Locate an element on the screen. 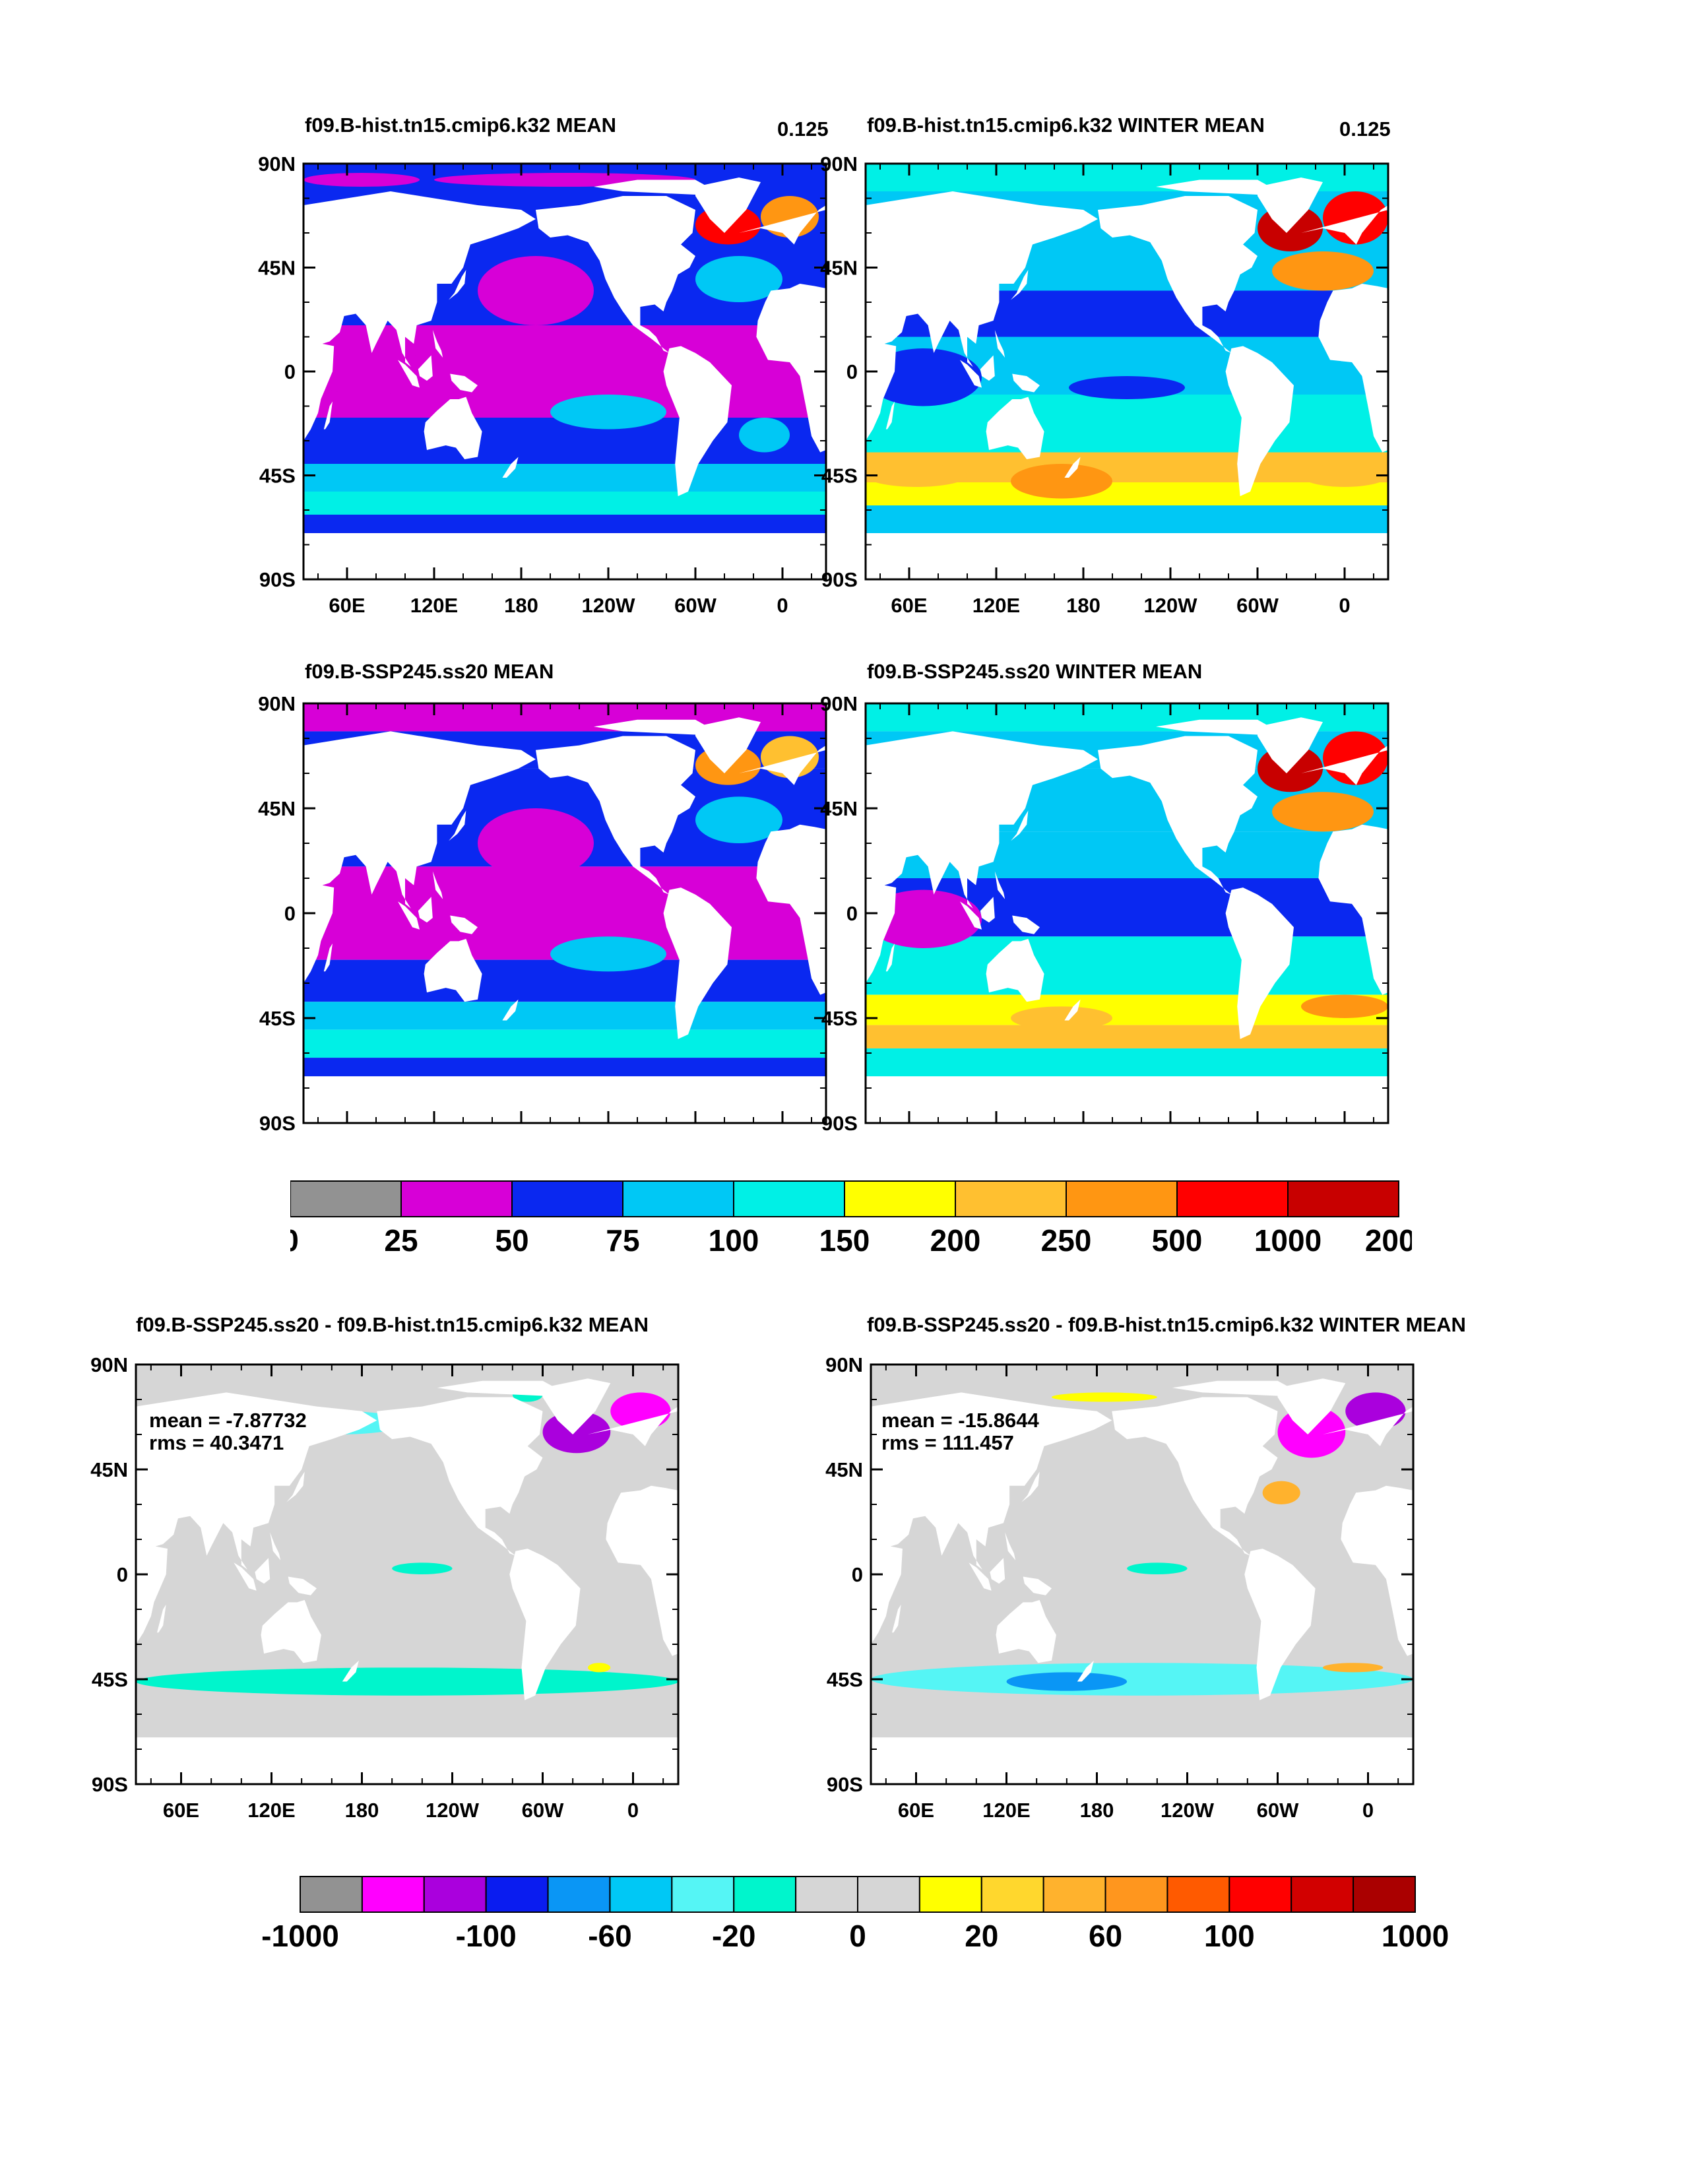 The width and height of the screenshot is (1689, 2184). map-panel-hist-mean: 90N 45N 0 45S 90S 60E 120E 180 120W 60W 0 is located at coordinates (542, 384).